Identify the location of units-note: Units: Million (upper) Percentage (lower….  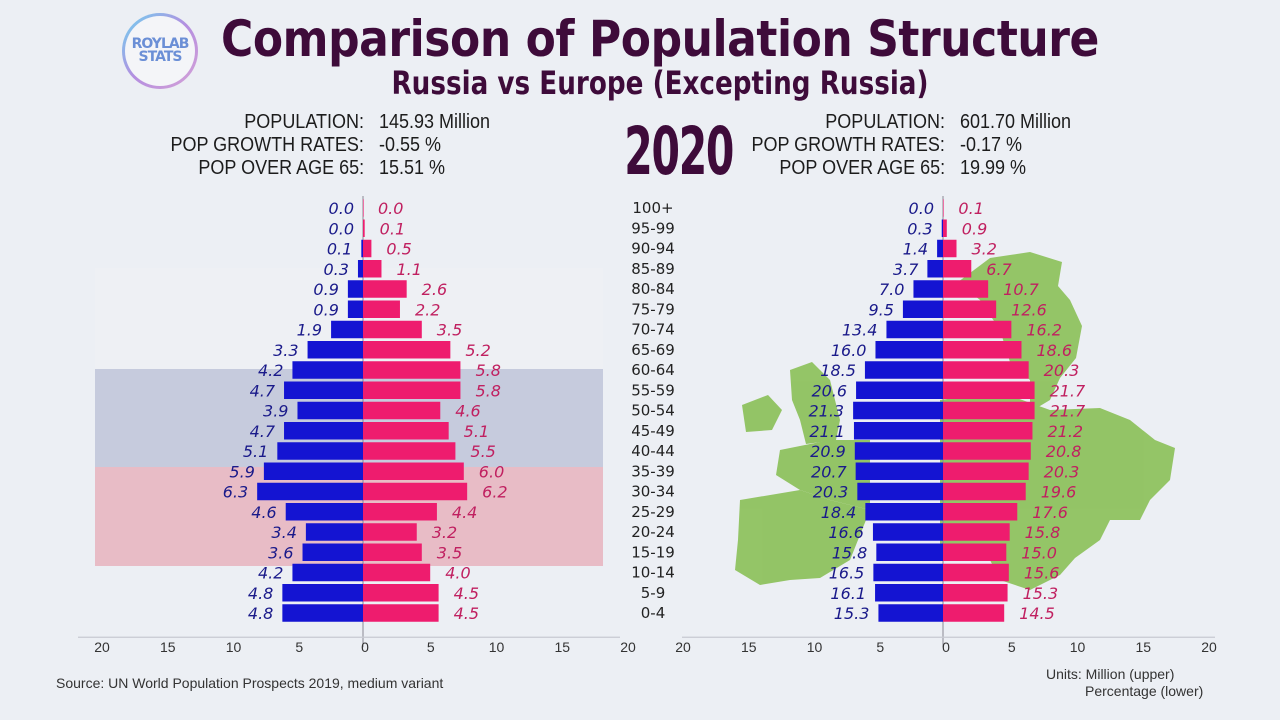
(1124, 683).